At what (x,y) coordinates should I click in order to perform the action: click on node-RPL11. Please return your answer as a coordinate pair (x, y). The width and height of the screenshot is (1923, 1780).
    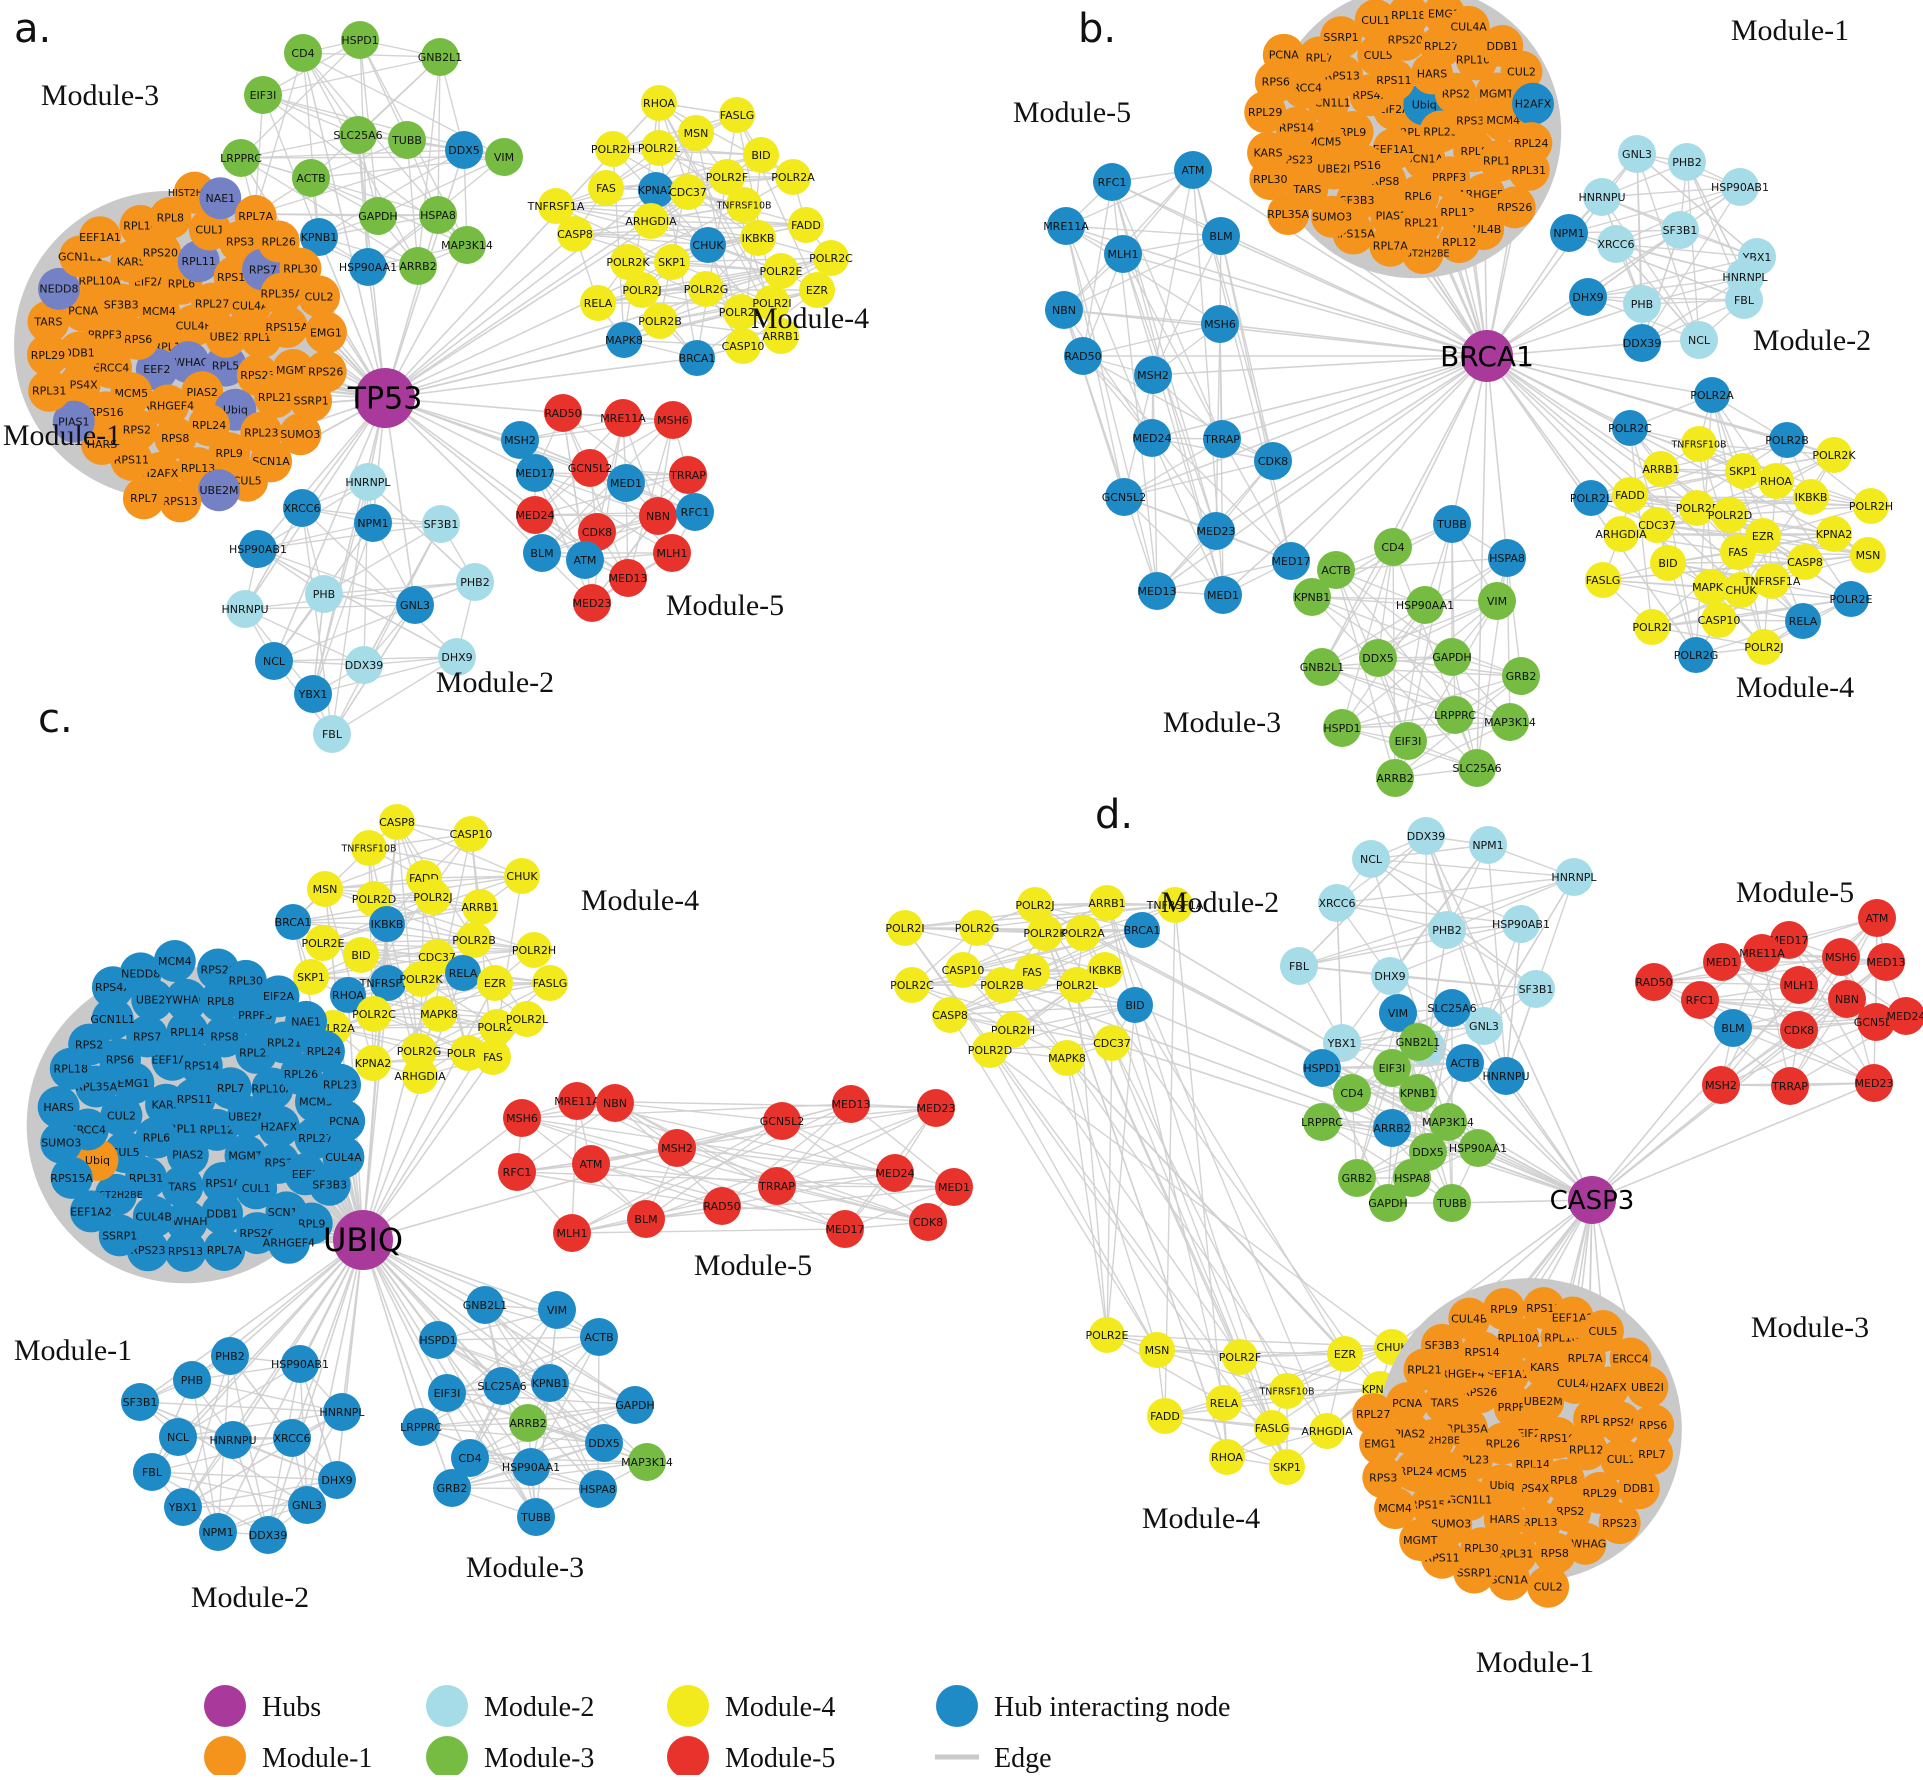
    Looking at the image, I should click on (198, 261).